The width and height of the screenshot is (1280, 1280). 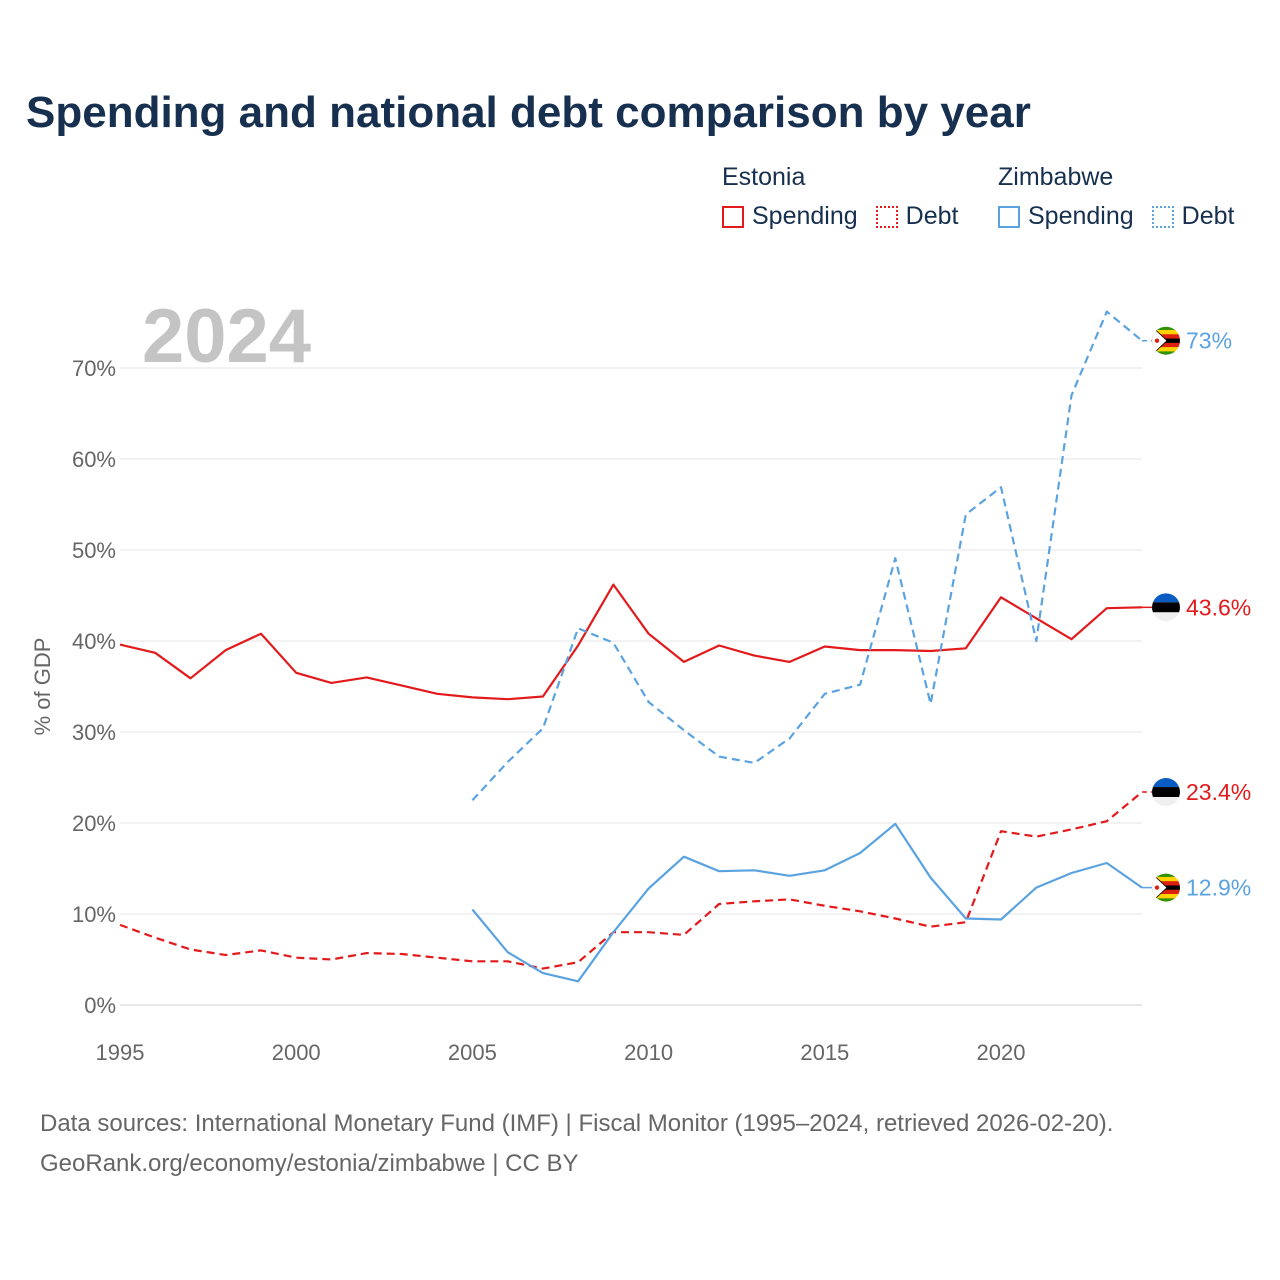 What do you see at coordinates (648, 1052) in the screenshot?
I see `x-tick-label: 2010` at bounding box center [648, 1052].